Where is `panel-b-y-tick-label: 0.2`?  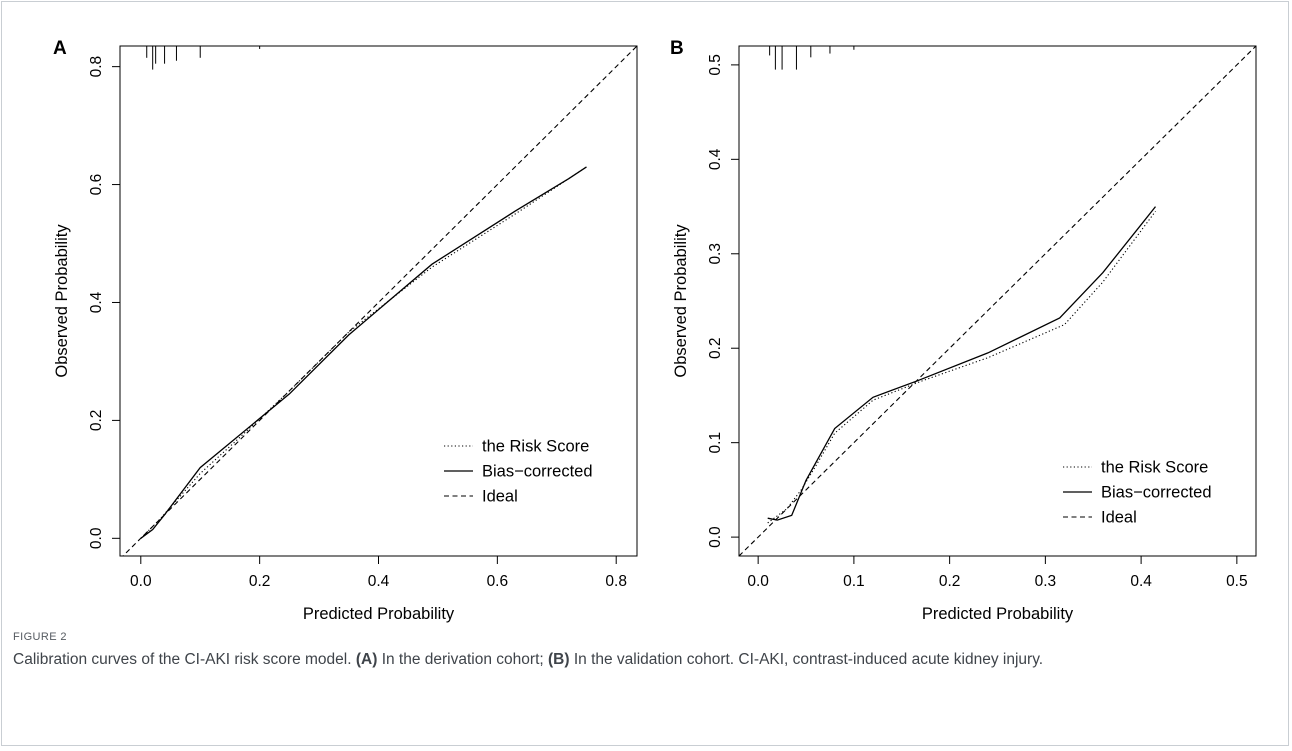
panel-b-y-tick-label: 0.2 is located at coordinates (715, 348).